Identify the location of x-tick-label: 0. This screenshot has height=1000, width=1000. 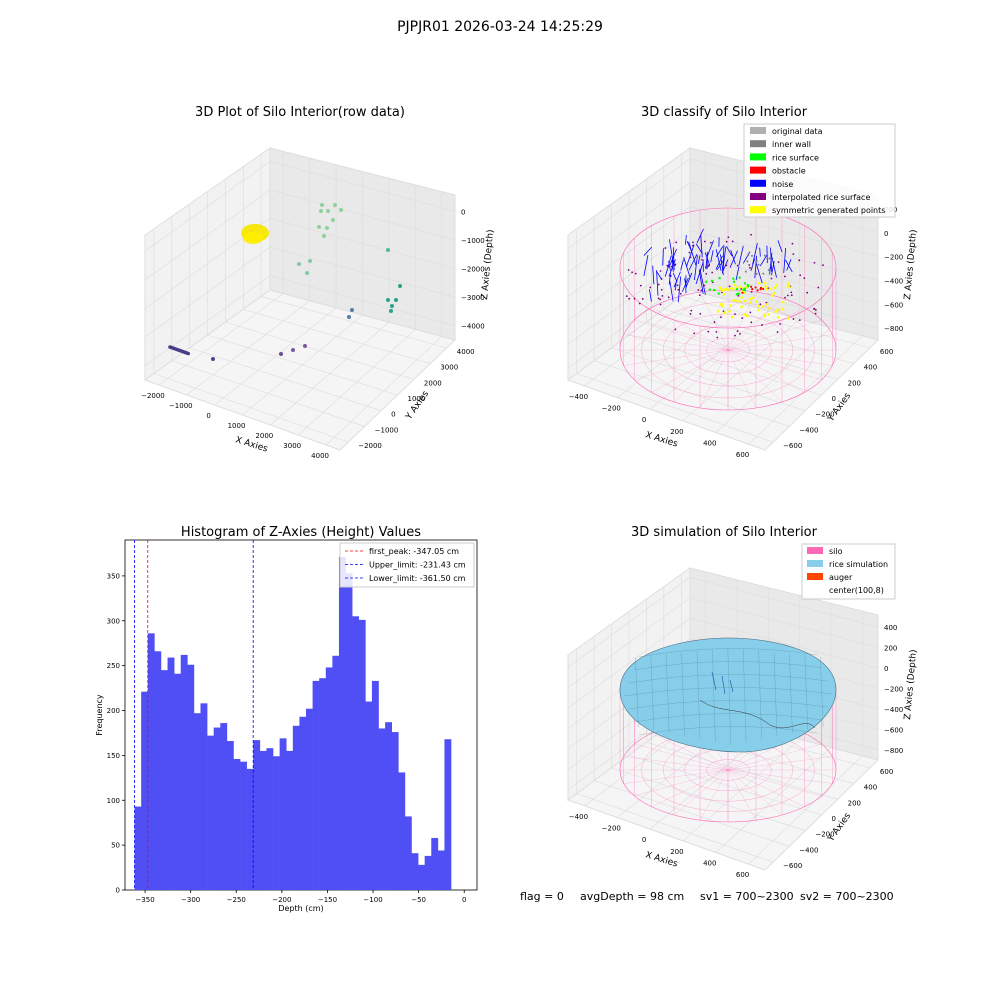
(644, 420).